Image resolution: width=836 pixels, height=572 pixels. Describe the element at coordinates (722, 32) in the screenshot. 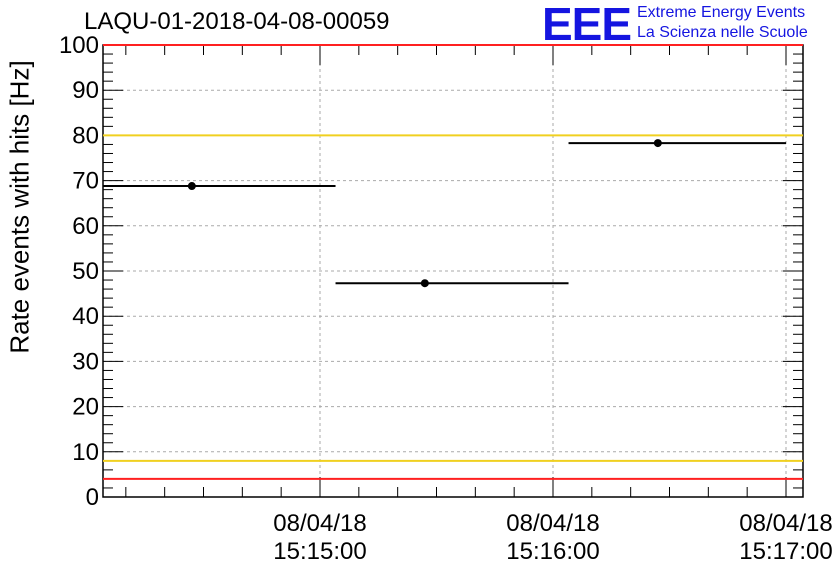

I see `logo-line-2: La Scienza nelle Scuole` at that location.